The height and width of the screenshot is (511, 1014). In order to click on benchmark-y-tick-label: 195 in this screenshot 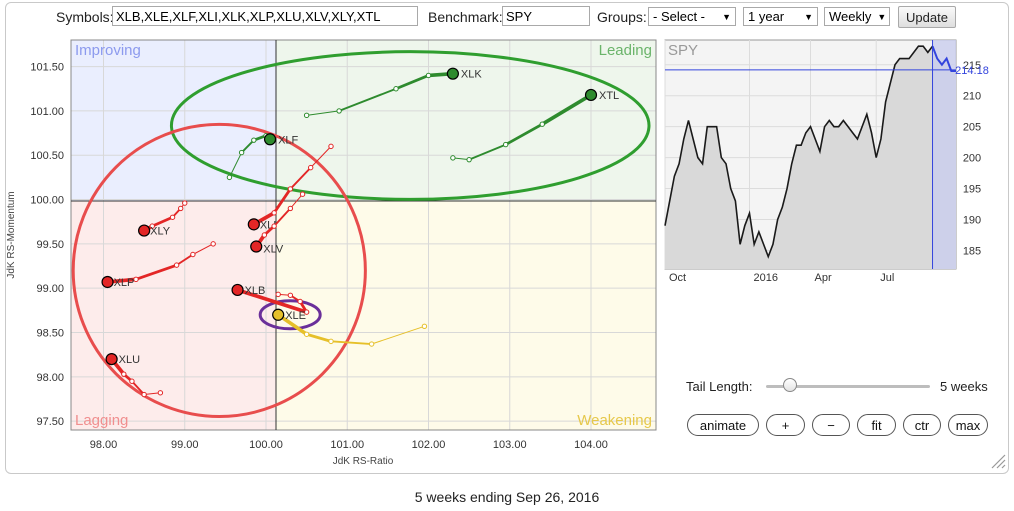, I will do `click(972, 190)`.